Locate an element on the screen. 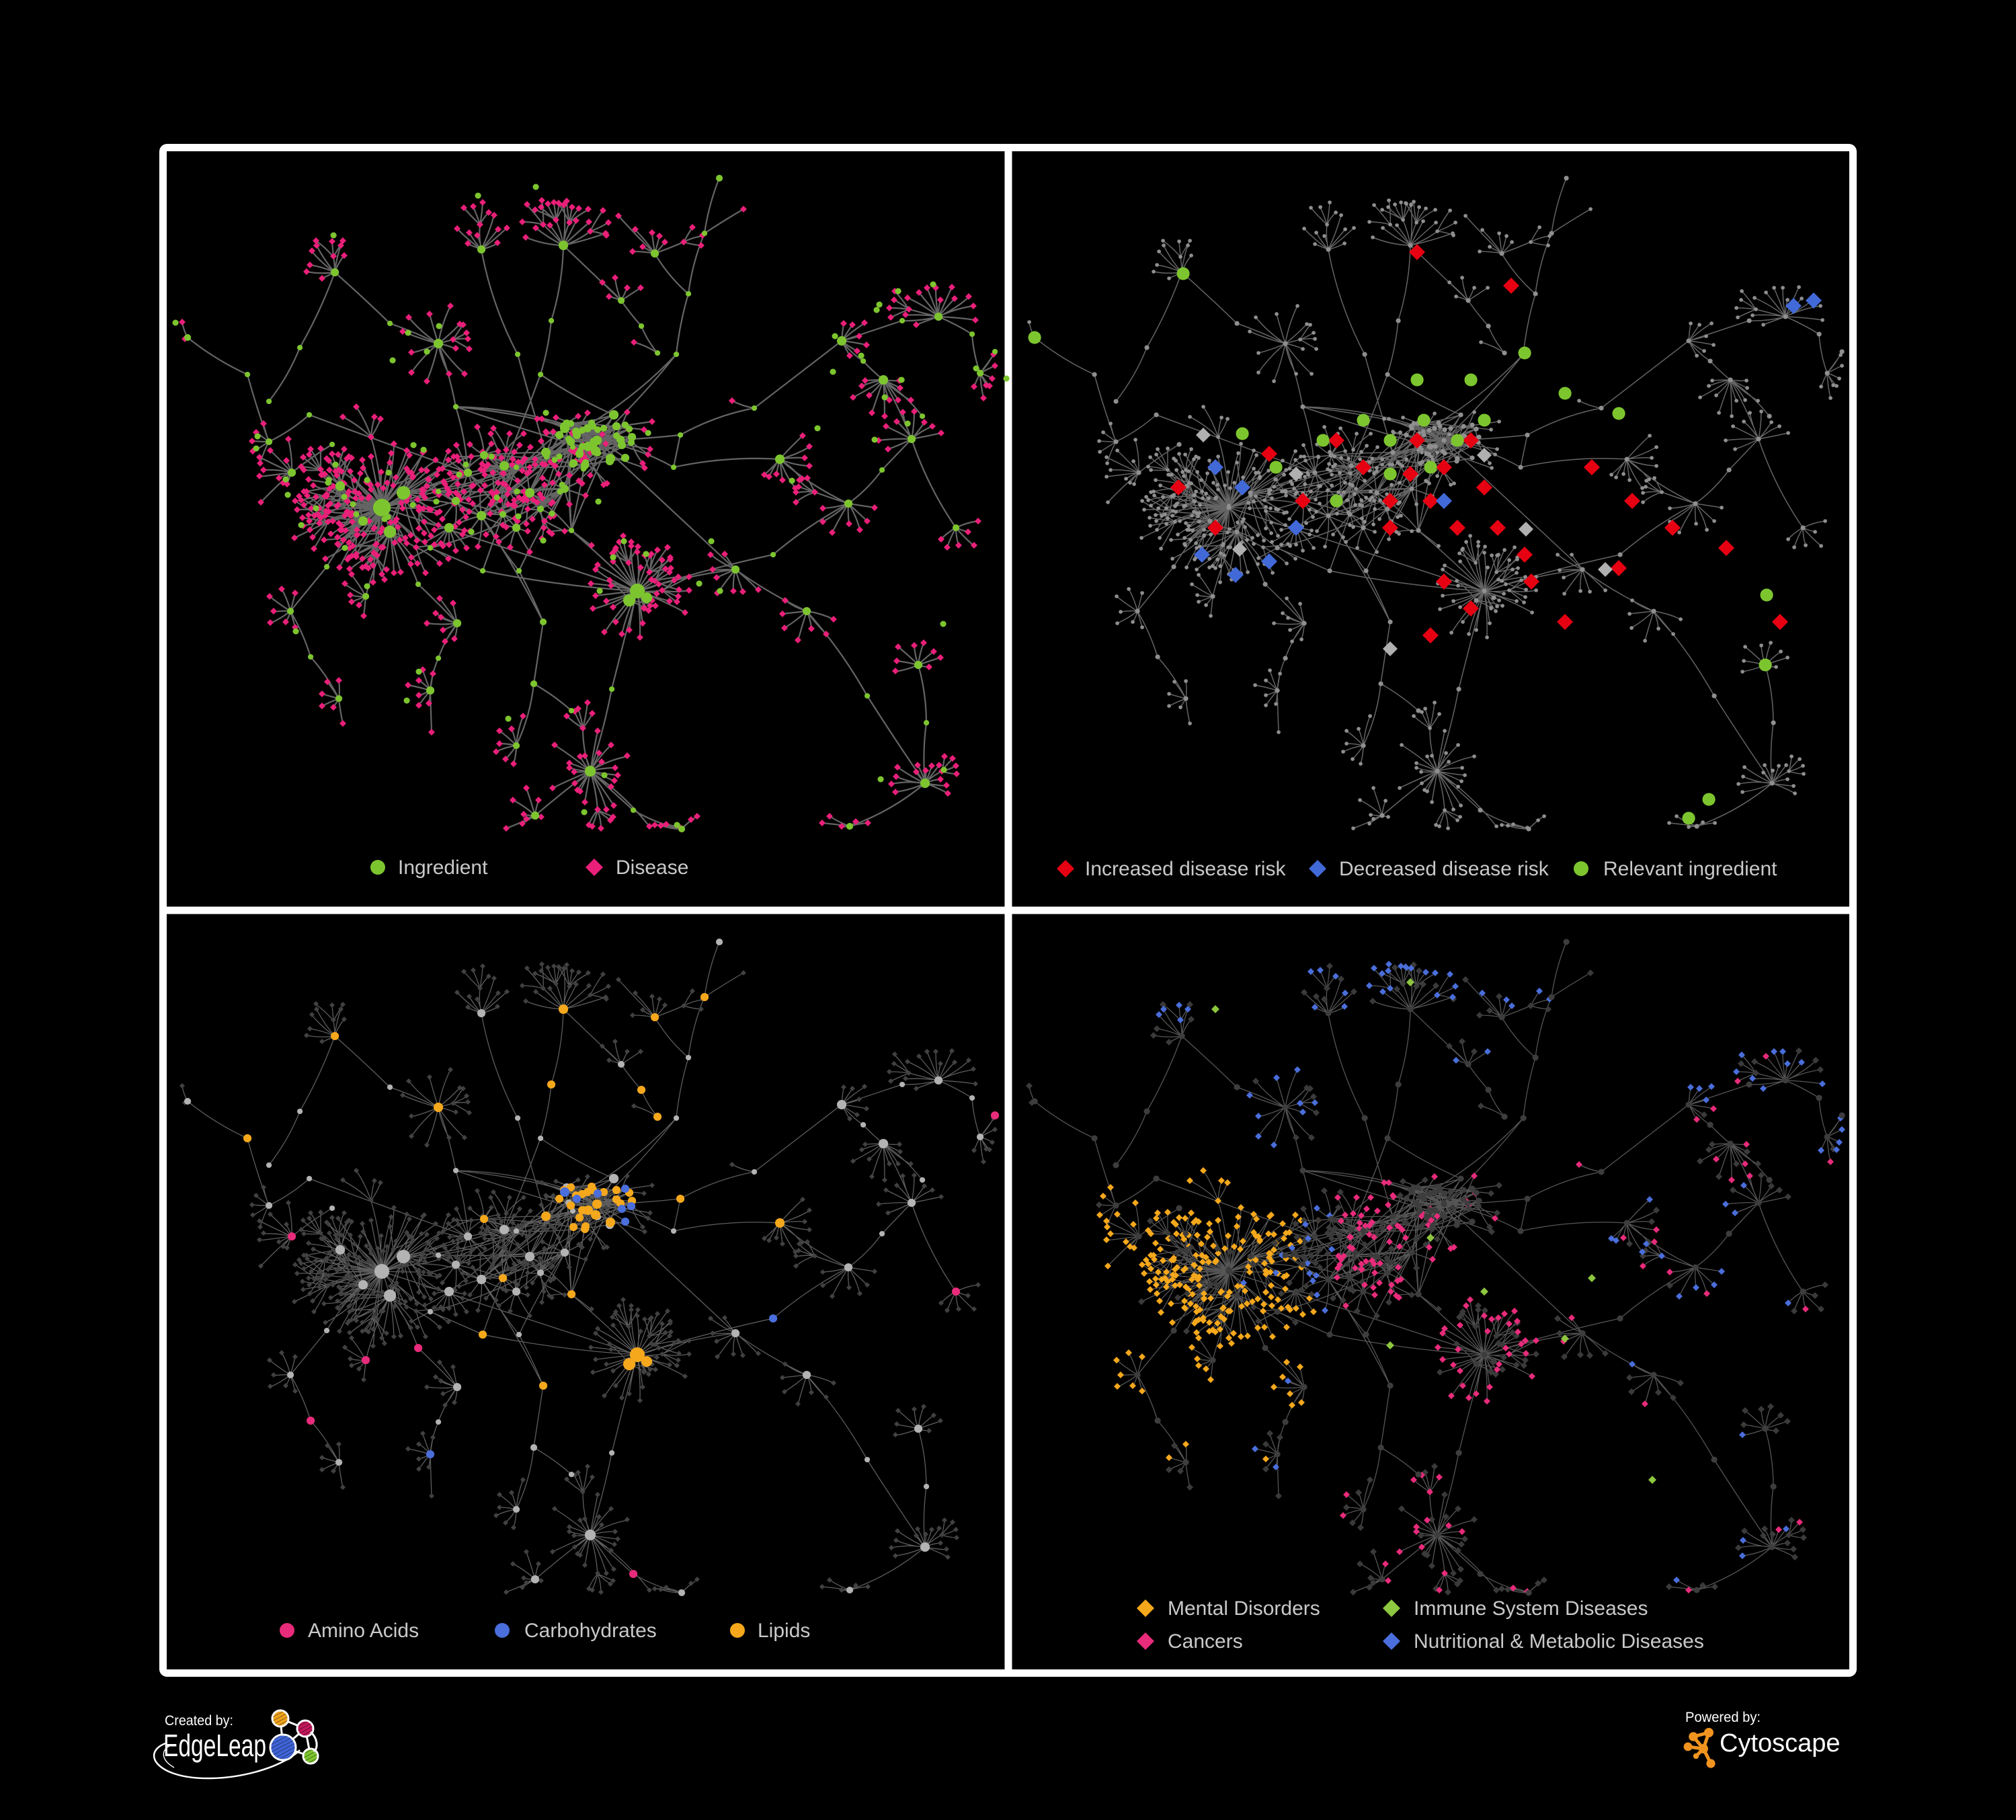  svg-text: Powered by: is located at coordinates (1723, 1717).